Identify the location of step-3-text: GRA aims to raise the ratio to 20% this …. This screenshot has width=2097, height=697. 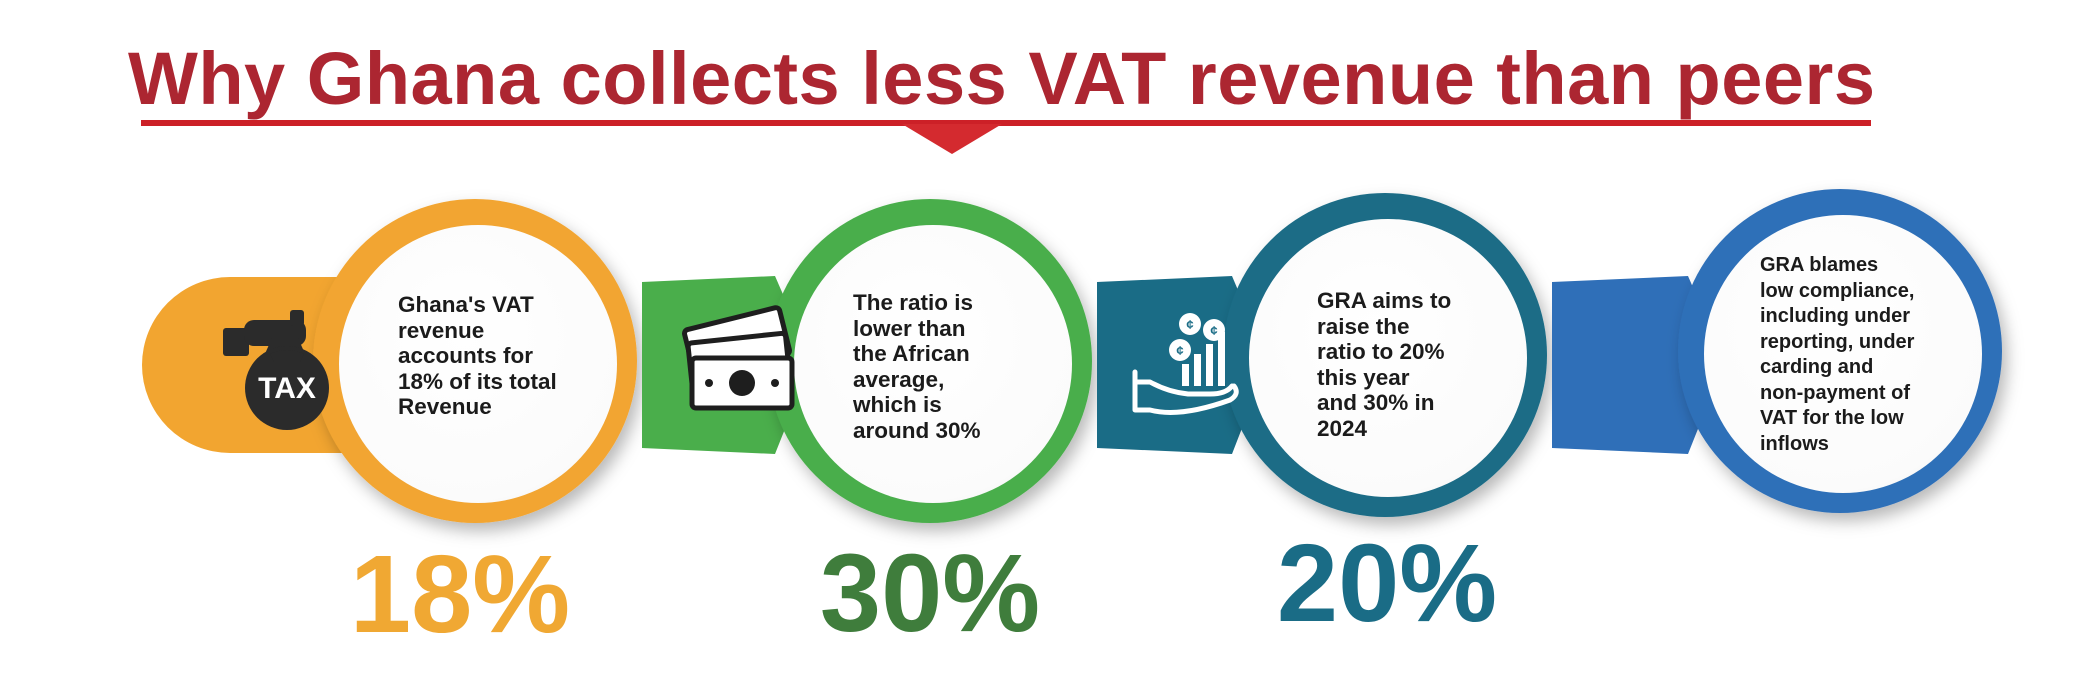
(1384, 364).